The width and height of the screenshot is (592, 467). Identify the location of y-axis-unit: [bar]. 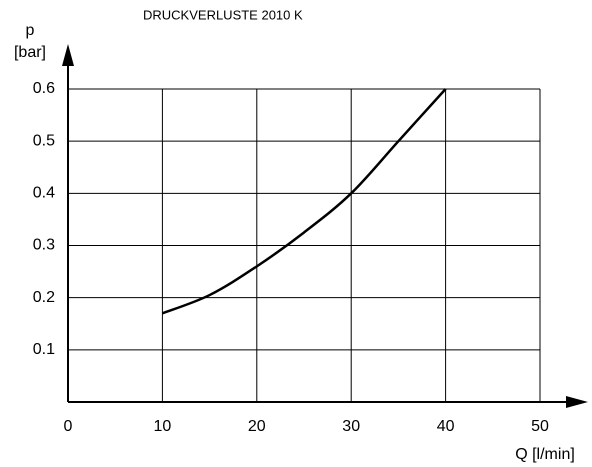
(30, 52).